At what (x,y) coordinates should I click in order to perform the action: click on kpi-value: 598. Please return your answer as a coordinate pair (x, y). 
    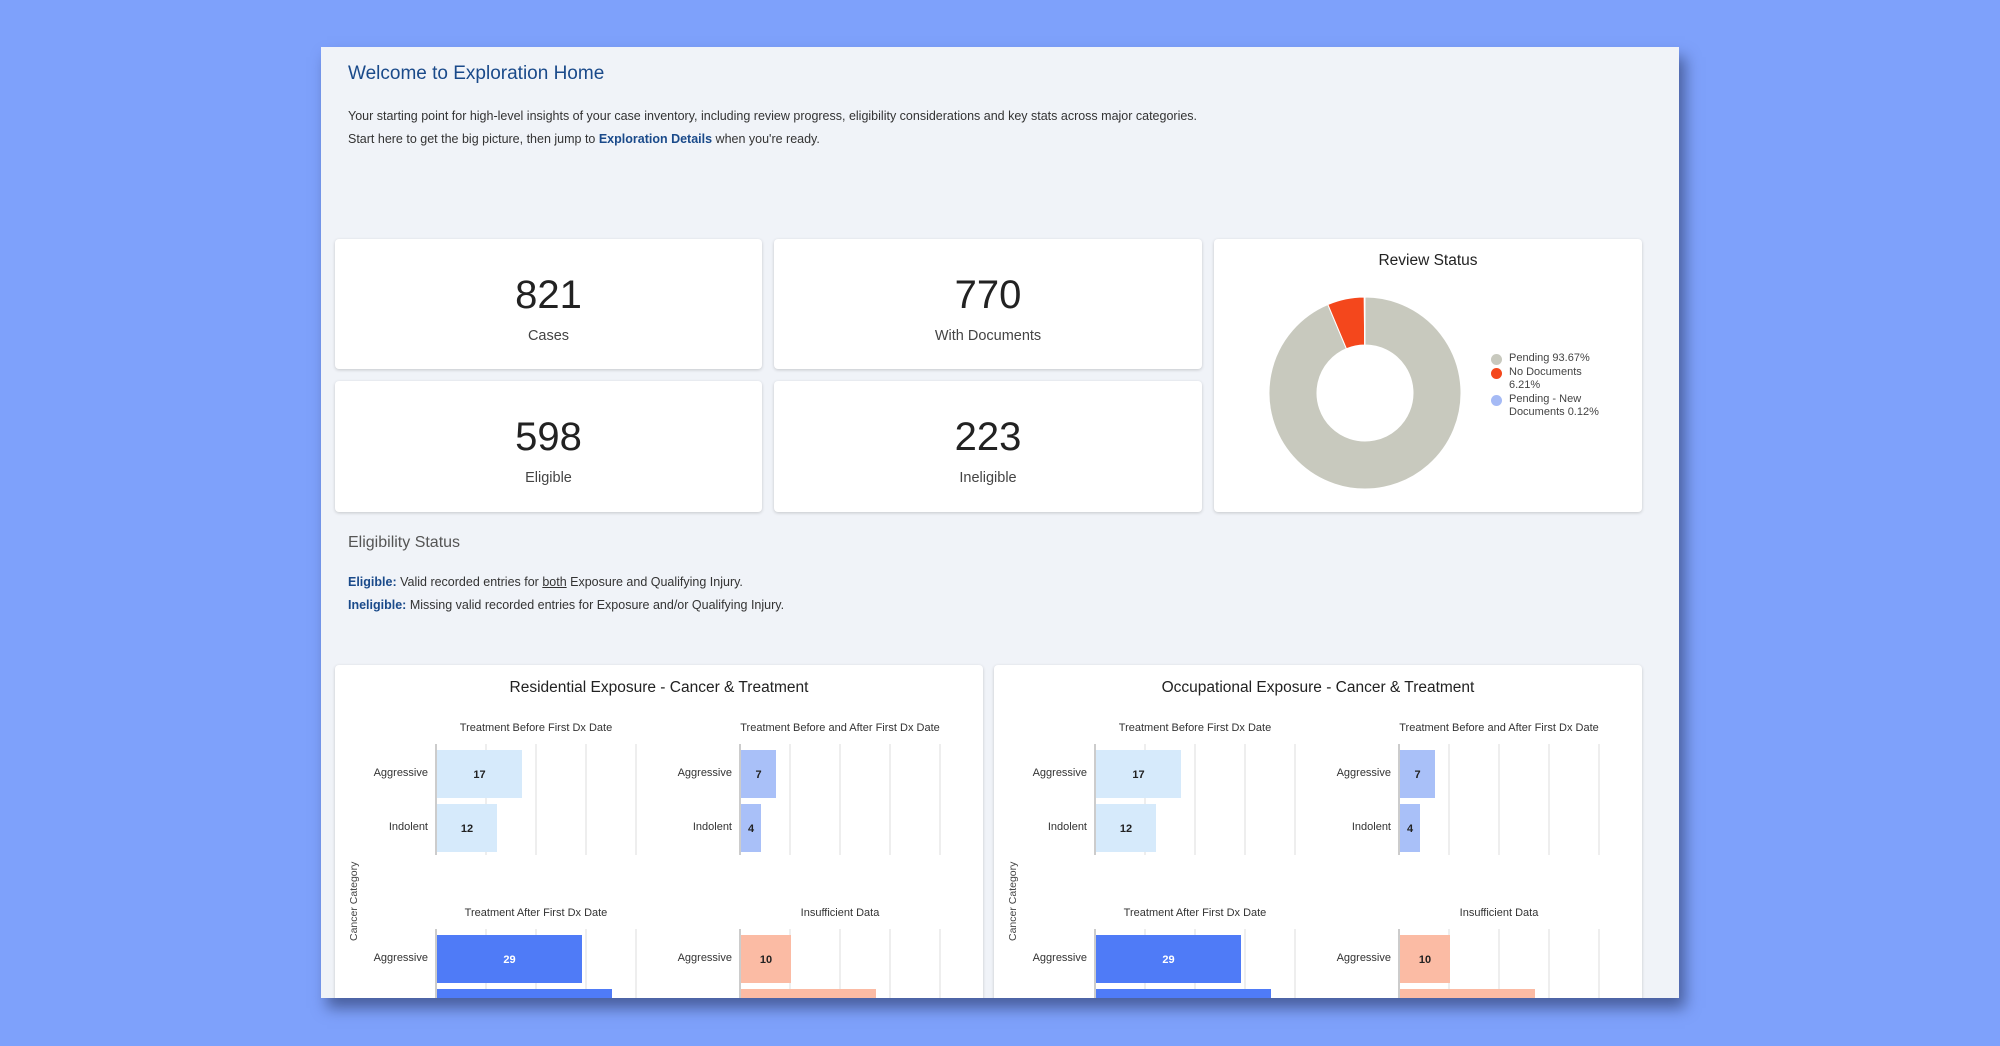
    Looking at the image, I should click on (548, 437).